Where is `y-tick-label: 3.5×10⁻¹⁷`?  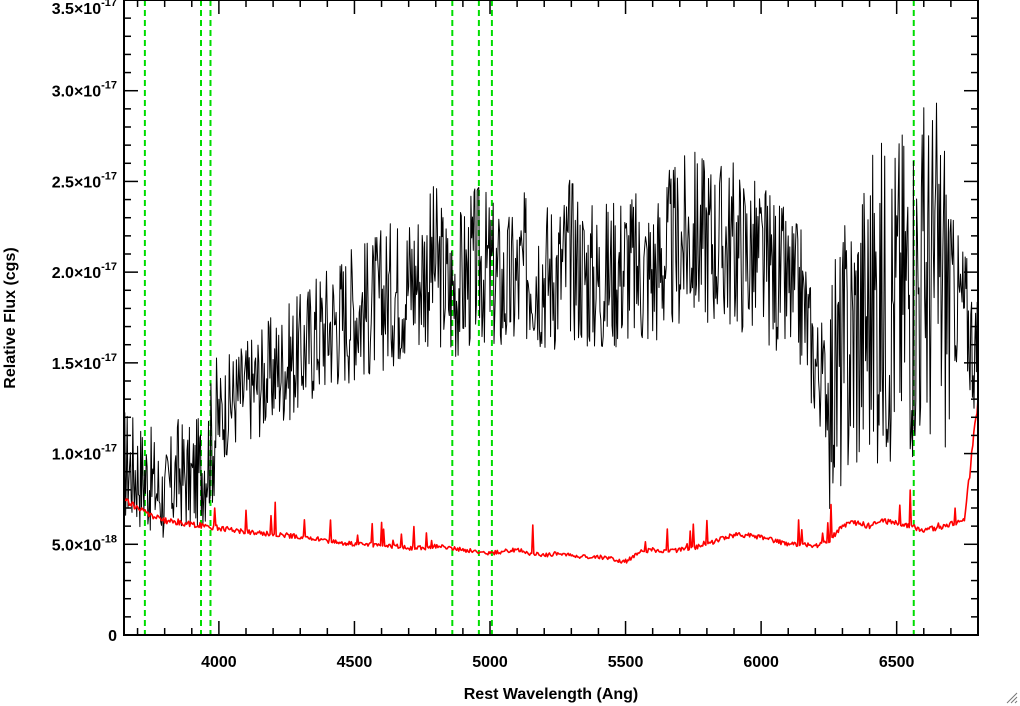 y-tick-label: 3.5×10⁻¹⁷ is located at coordinates (84, 9).